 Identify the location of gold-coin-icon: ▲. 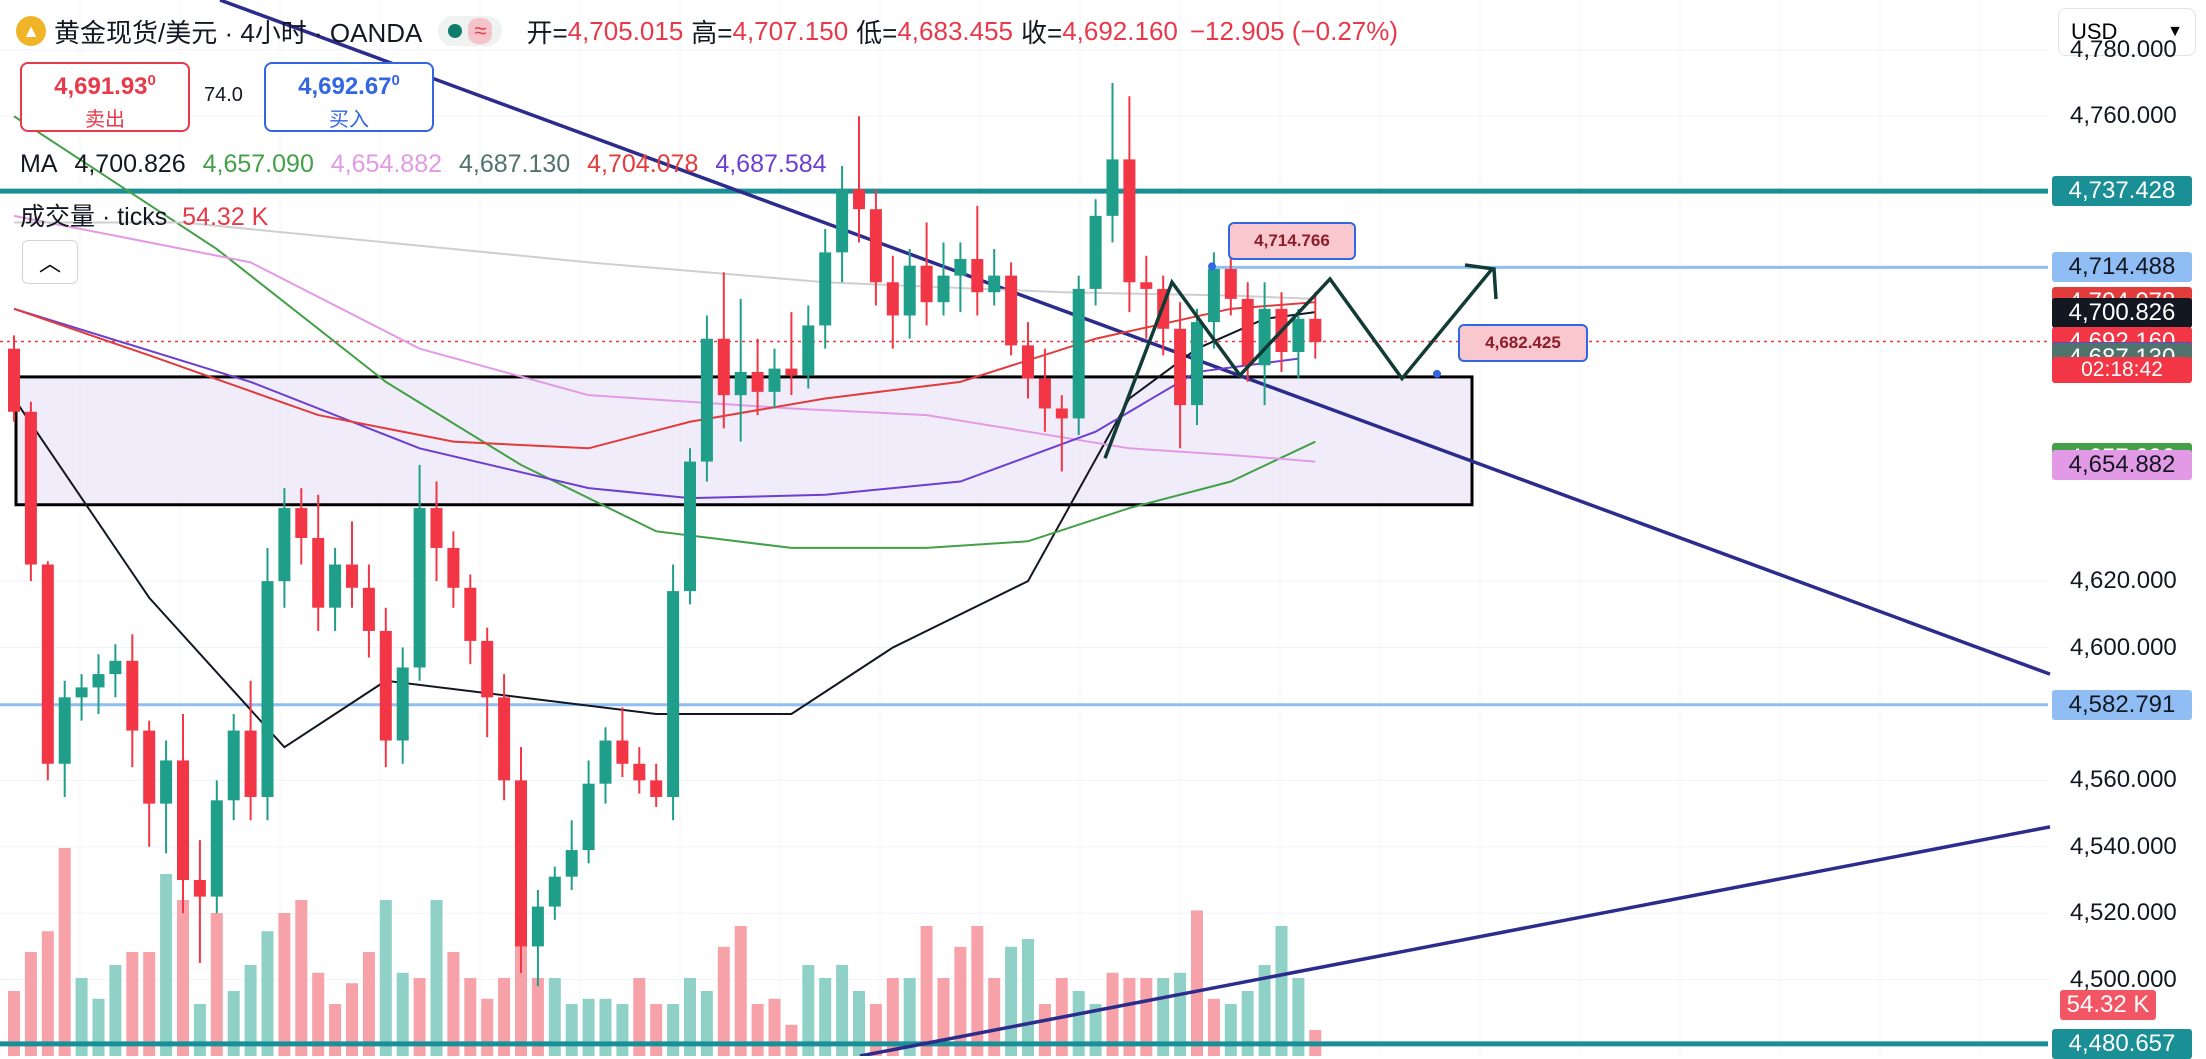
(31, 31).